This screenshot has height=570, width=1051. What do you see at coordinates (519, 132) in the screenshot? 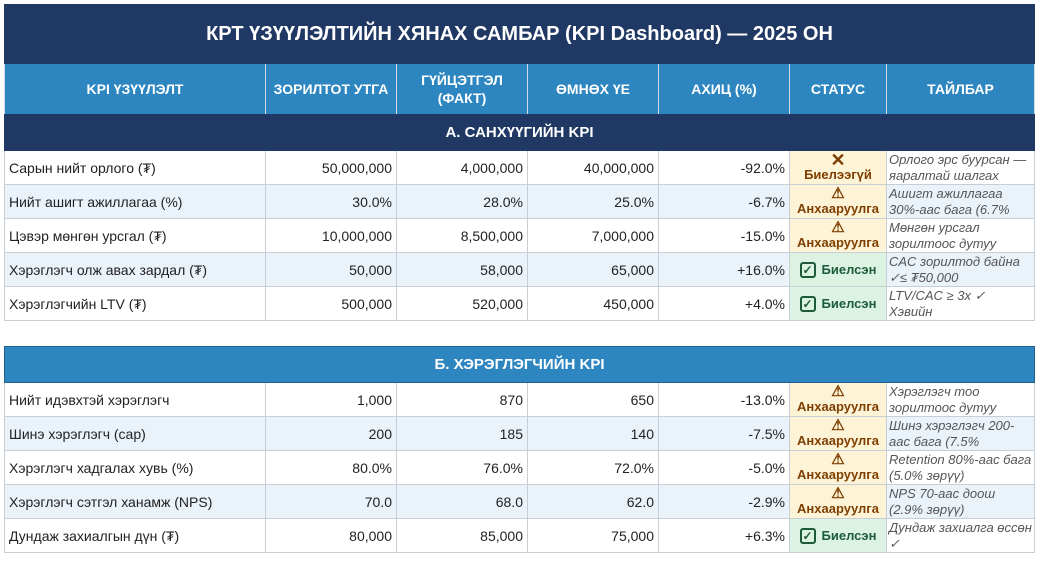
I see `section-a-title: А. САНХҮҮГИЙН KPI` at bounding box center [519, 132].